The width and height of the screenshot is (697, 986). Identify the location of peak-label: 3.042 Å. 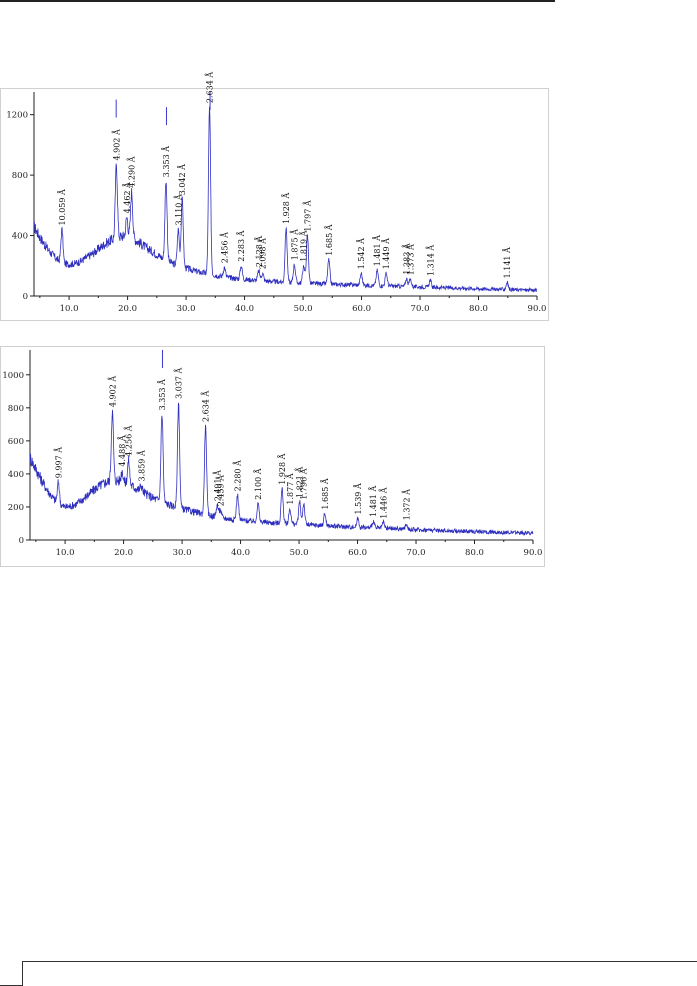
(182, 179).